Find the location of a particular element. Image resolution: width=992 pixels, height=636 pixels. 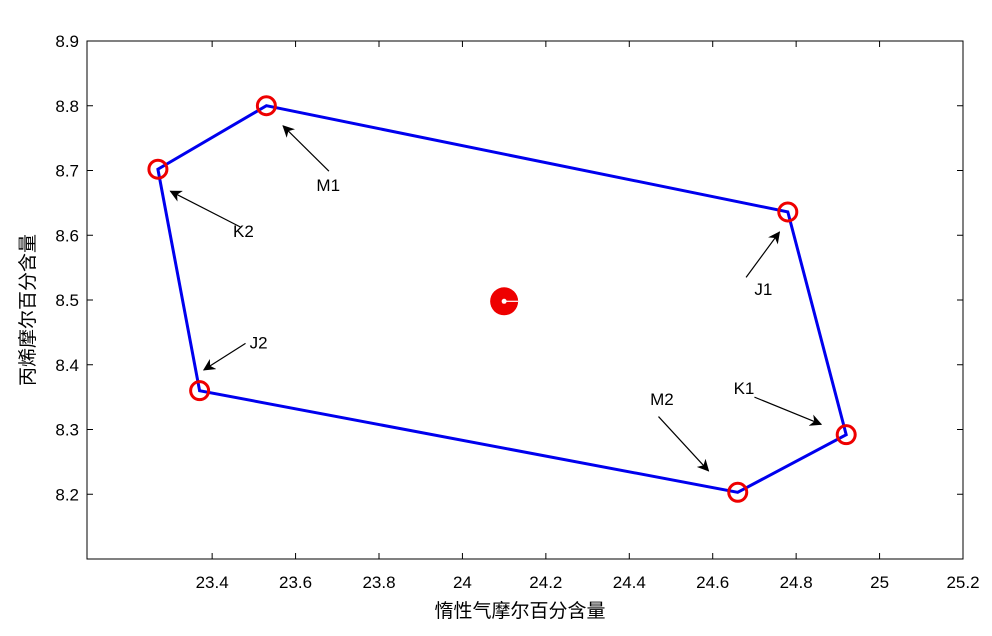

x-tick-label: 23.8 is located at coordinates (378, 582).